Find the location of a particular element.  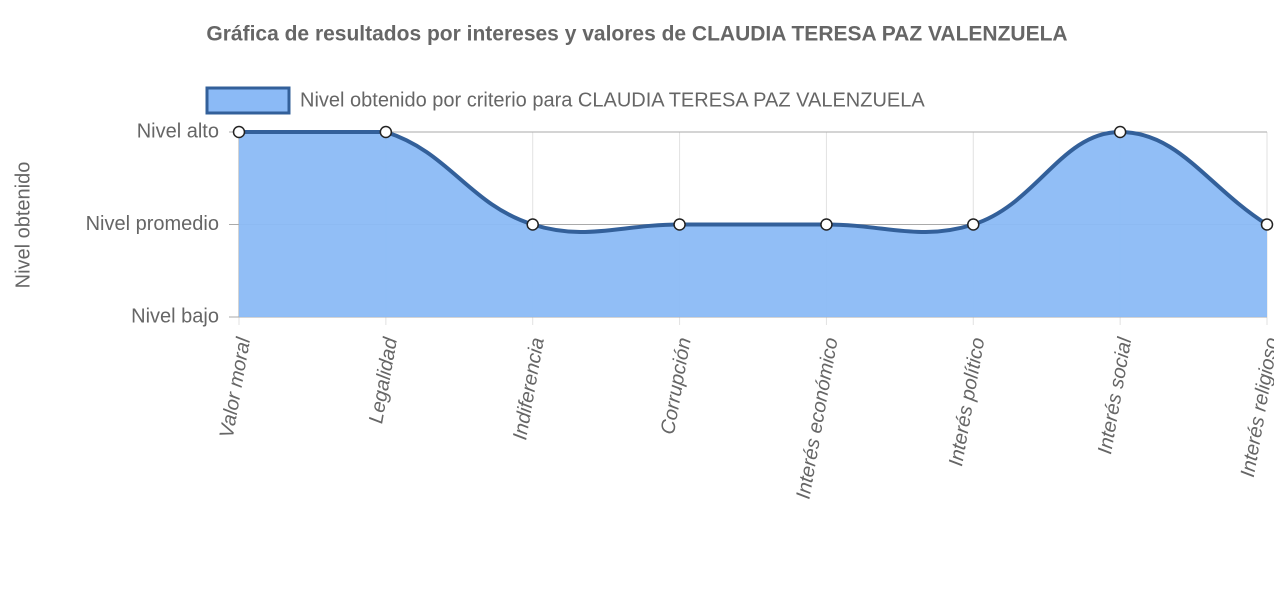

y-axis-label: Nivel obtenido is located at coordinates (23, 225).